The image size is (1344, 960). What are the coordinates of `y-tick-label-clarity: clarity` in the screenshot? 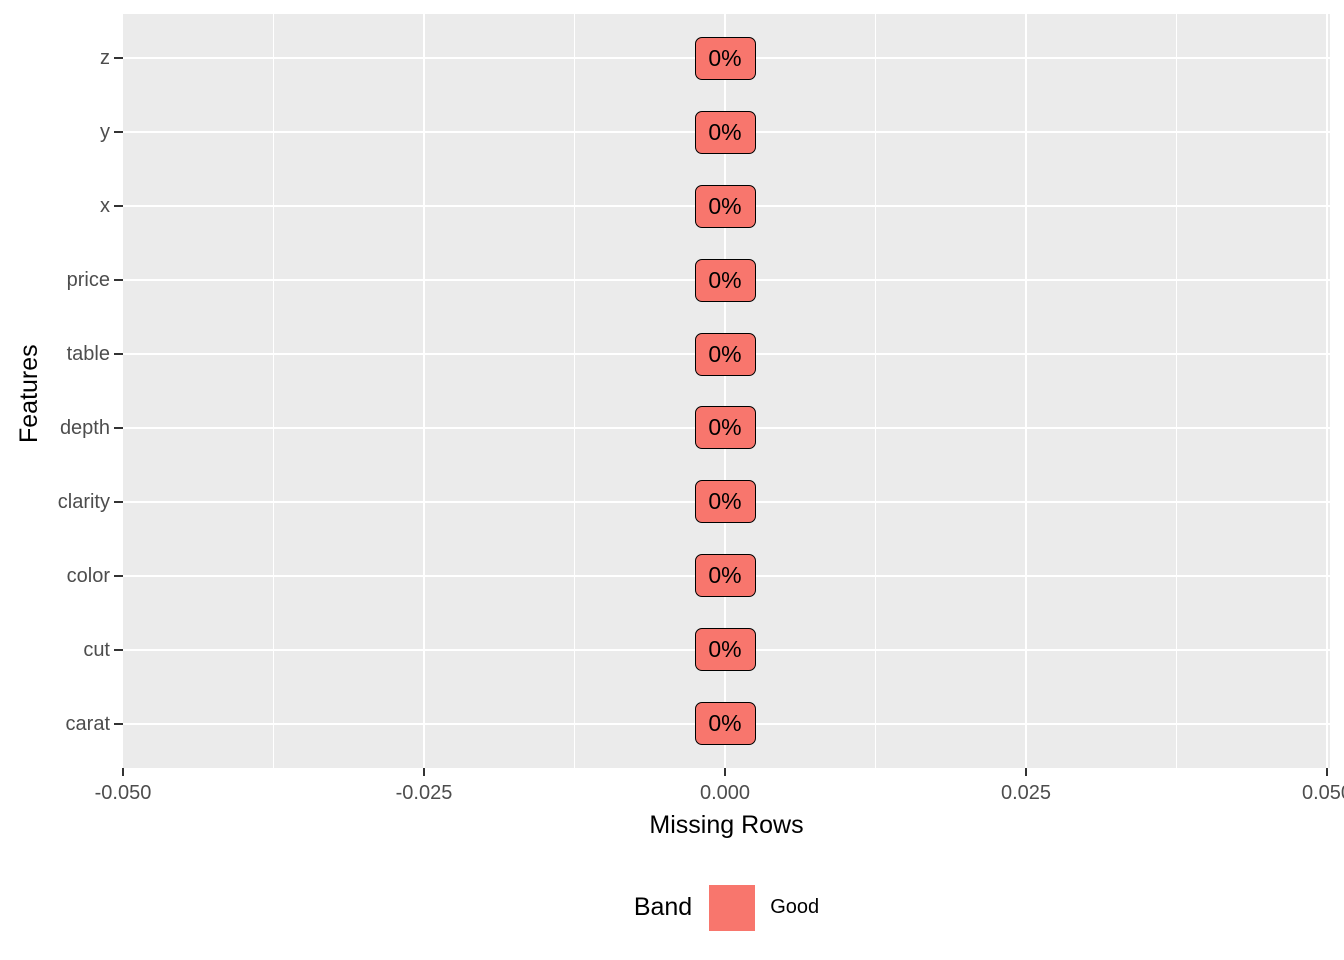 It's located at (83, 501).